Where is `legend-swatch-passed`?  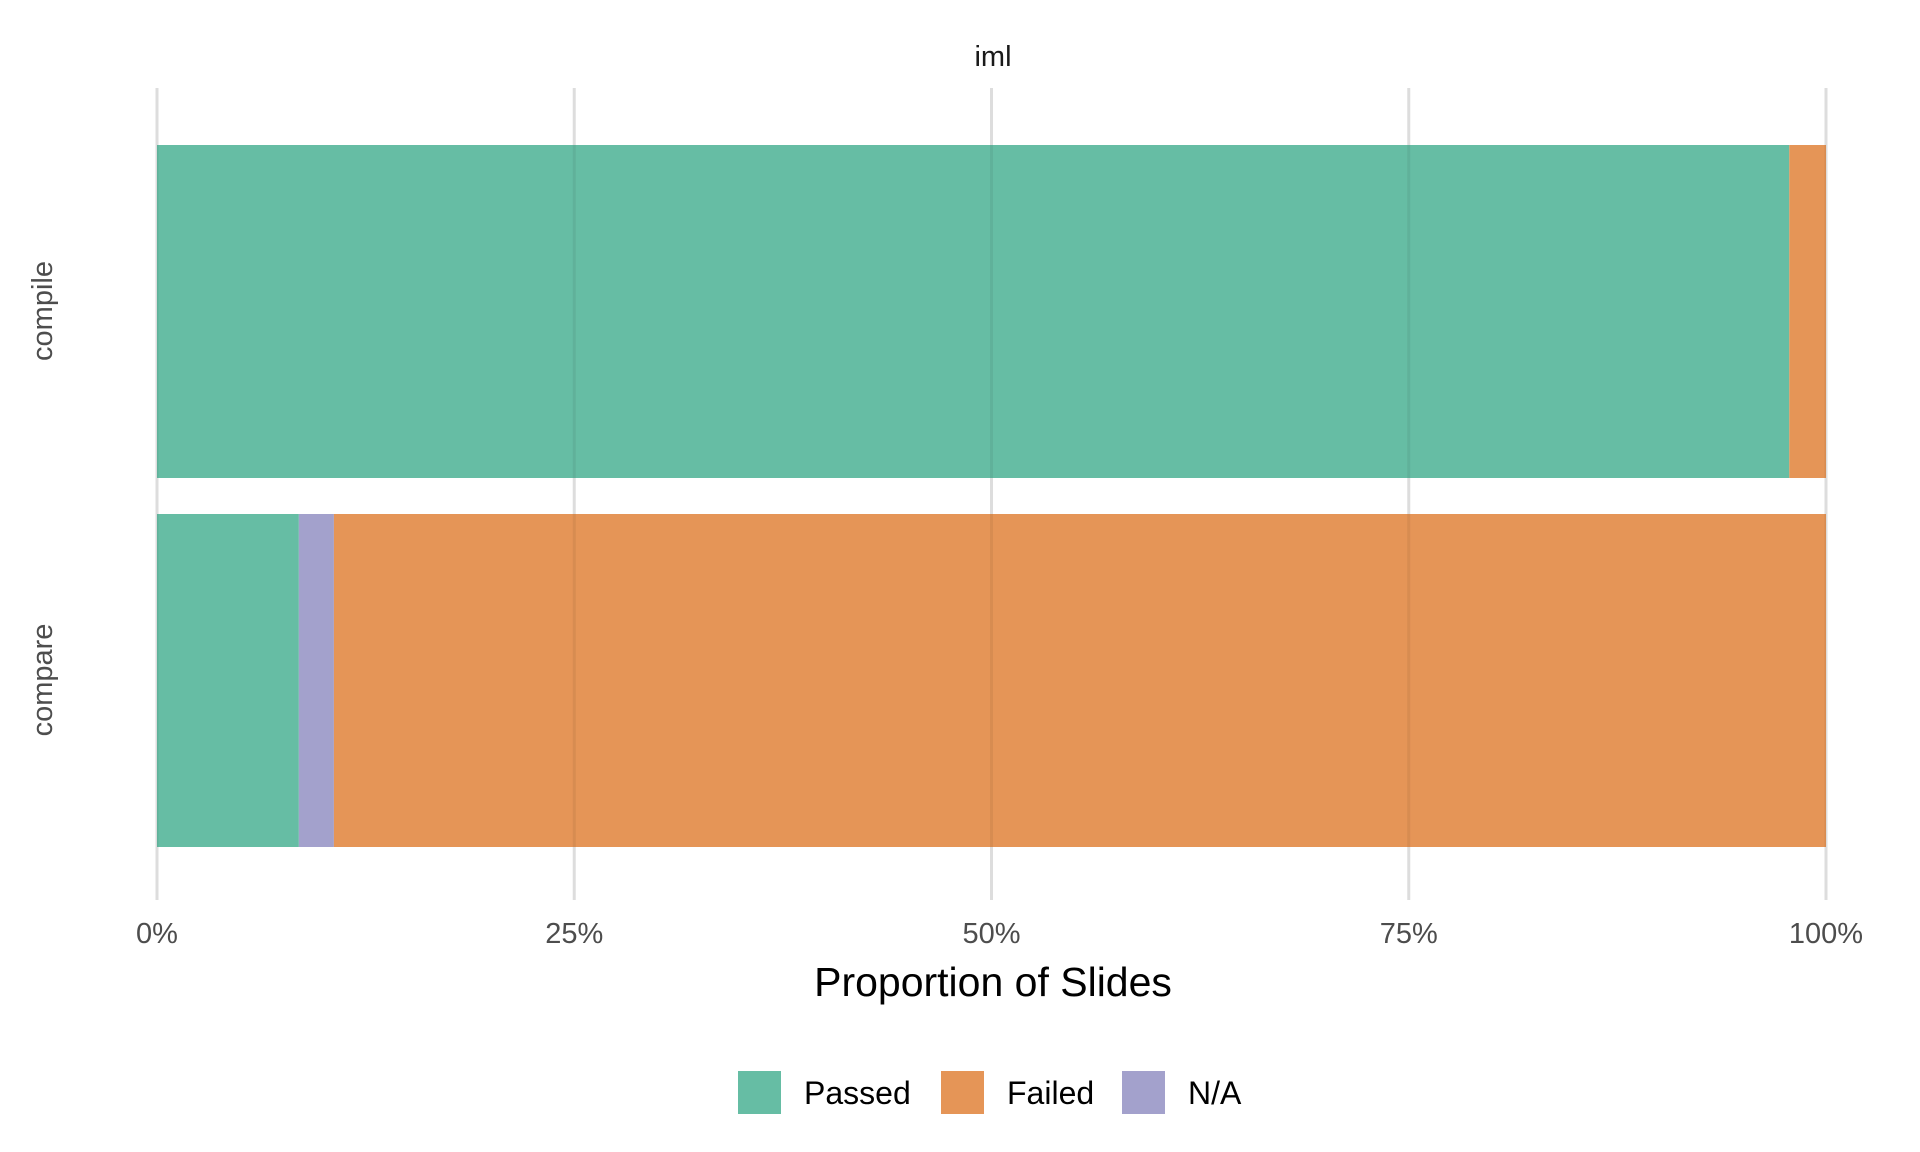
legend-swatch-passed is located at coordinates (759, 1092).